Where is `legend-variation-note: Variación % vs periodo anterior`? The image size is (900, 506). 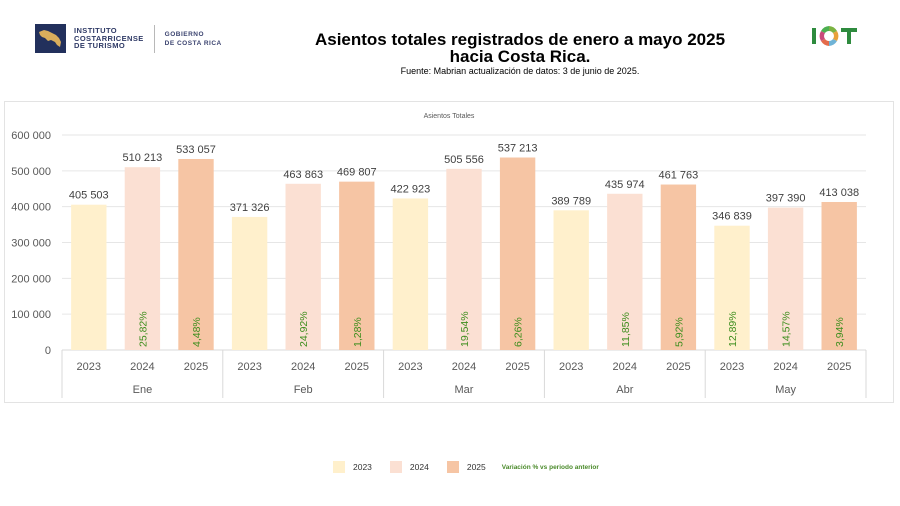
legend-variation-note: Variación % vs periodo anterior is located at coordinates (550, 467).